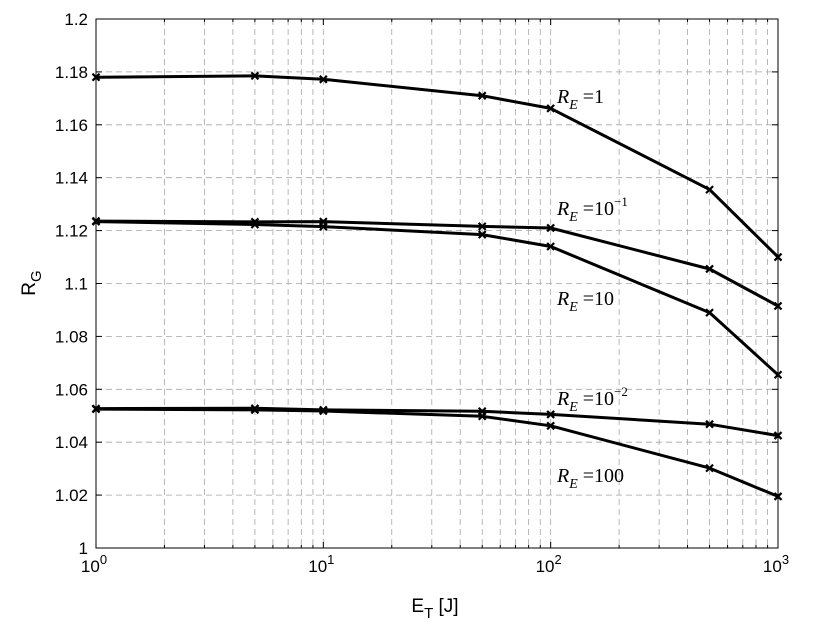 Image resolution: width=822 pixels, height=626 pixels. What do you see at coordinates (445, 606) in the screenshot?
I see `x-axis-label-unit: [J]` at bounding box center [445, 606].